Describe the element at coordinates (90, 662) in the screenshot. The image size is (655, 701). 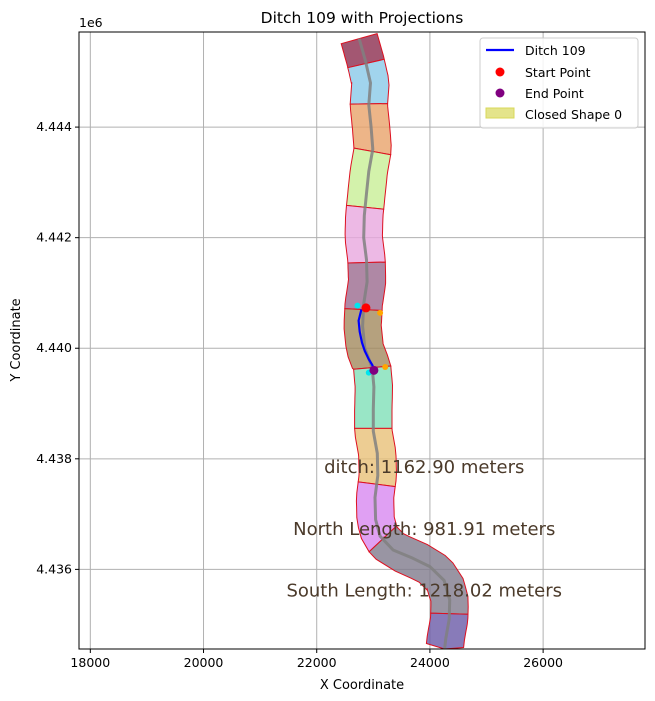
I see `x-tick-label: 18000` at that location.